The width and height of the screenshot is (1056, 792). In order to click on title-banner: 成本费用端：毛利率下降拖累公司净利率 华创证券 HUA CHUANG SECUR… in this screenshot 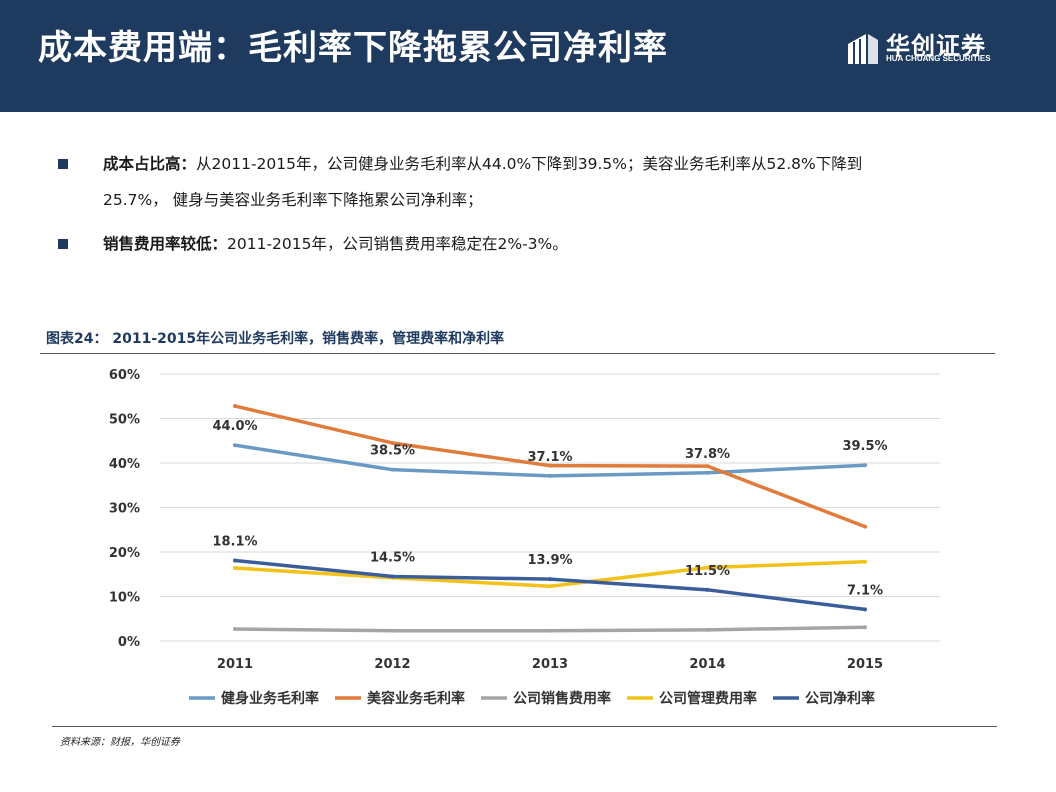, I will do `click(528, 56)`.